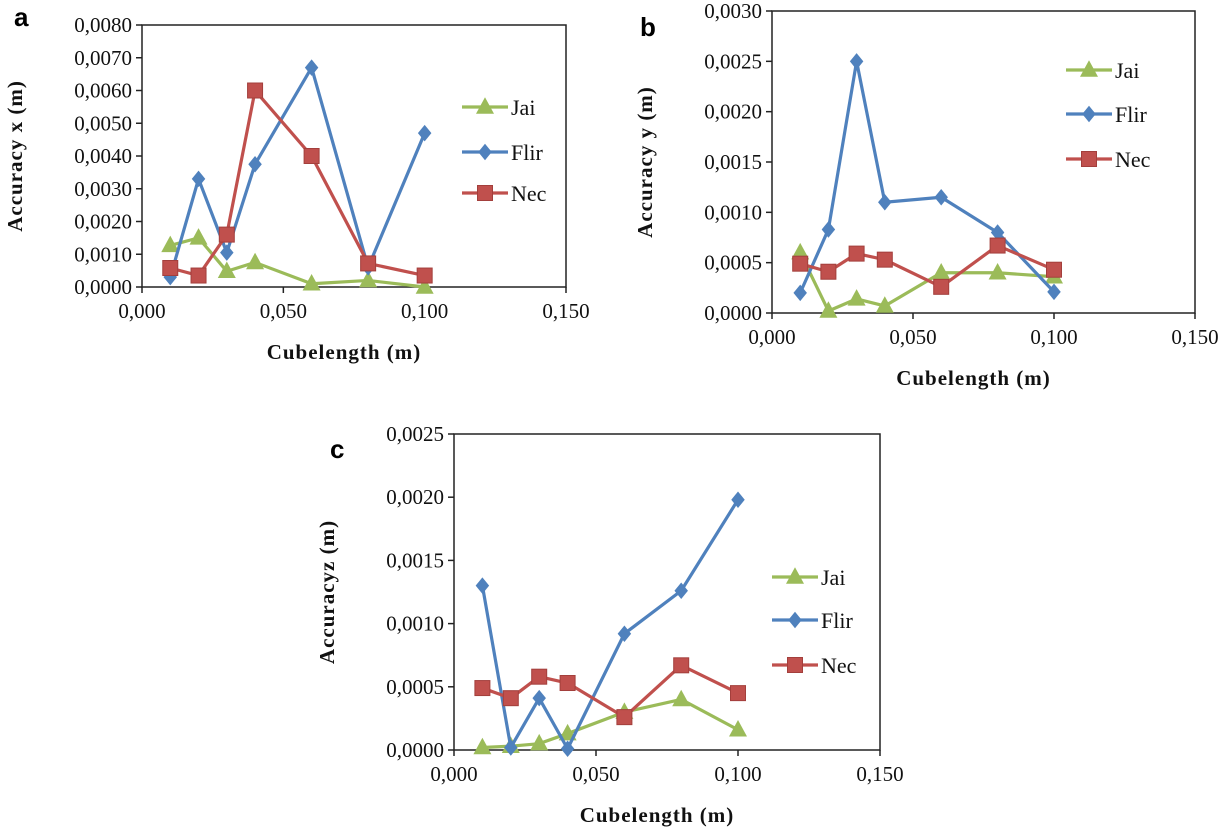 This screenshot has height=832, width=1225. I want to click on y-tick-label: 0,0005, so click(733, 263).